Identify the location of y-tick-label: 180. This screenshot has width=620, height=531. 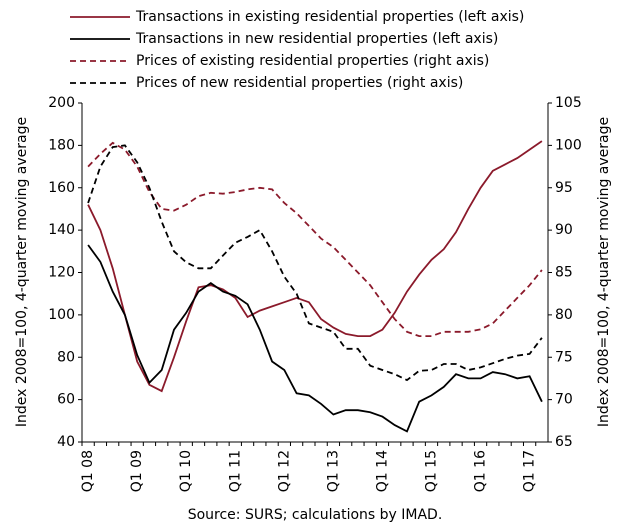
(61, 145).